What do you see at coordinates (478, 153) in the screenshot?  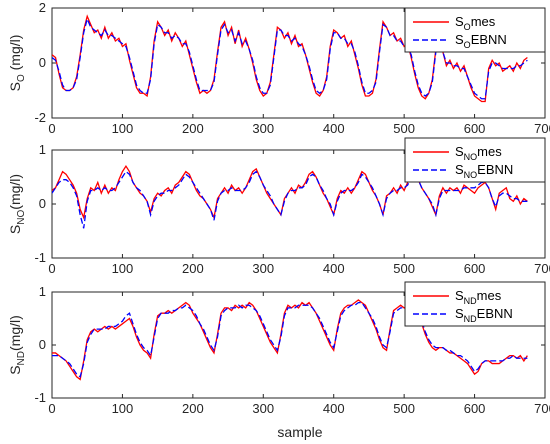 I see `legend-label-mes: SNOmes` at bounding box center [478, 153].